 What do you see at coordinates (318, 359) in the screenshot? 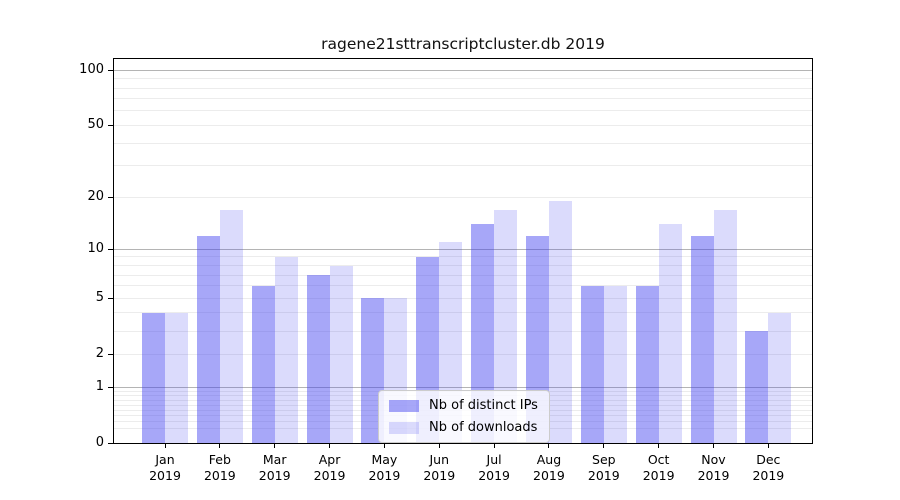
I see `bar-nb-of-distinct-ips-apr` at bounding box center [318, 359].